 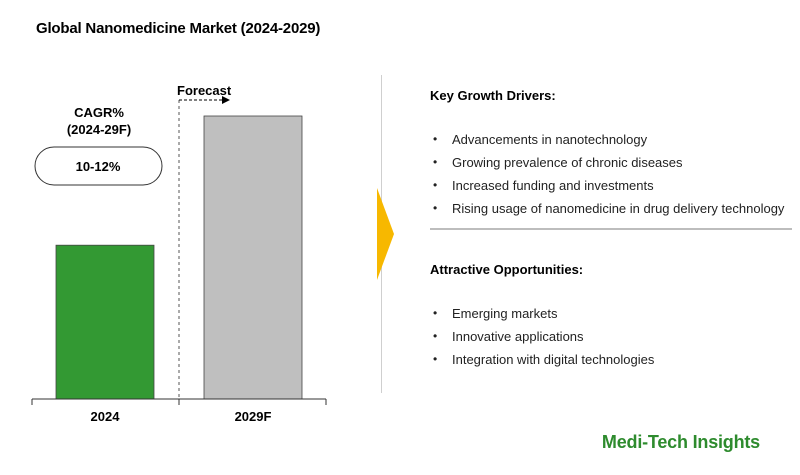 I want to click on forecast-label: Forecast, so click(x=204, y=90).